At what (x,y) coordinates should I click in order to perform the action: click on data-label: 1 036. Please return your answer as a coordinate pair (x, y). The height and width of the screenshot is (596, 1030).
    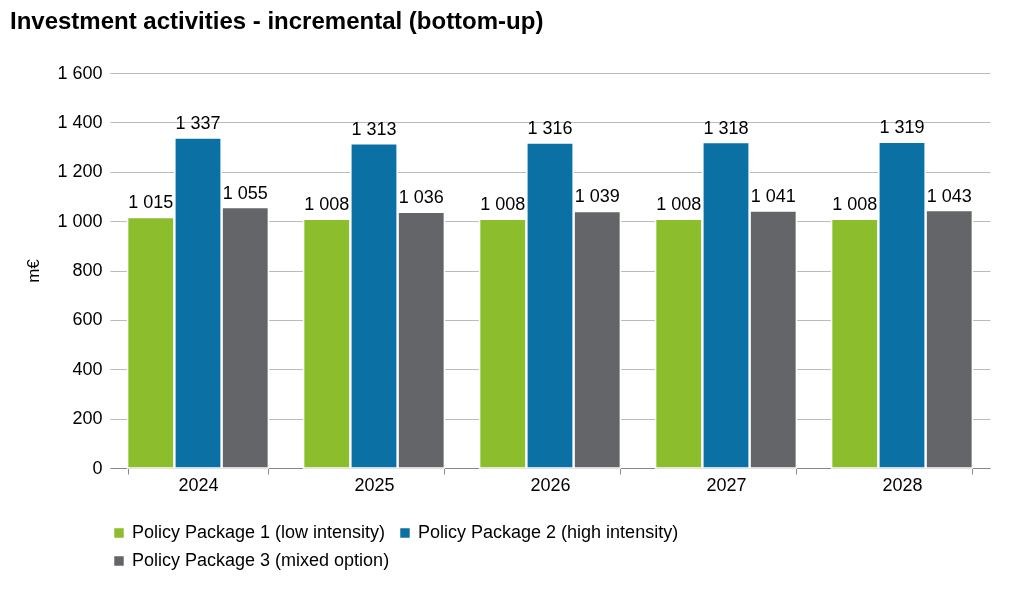
    Looking at the image, I should click on (421, 197).